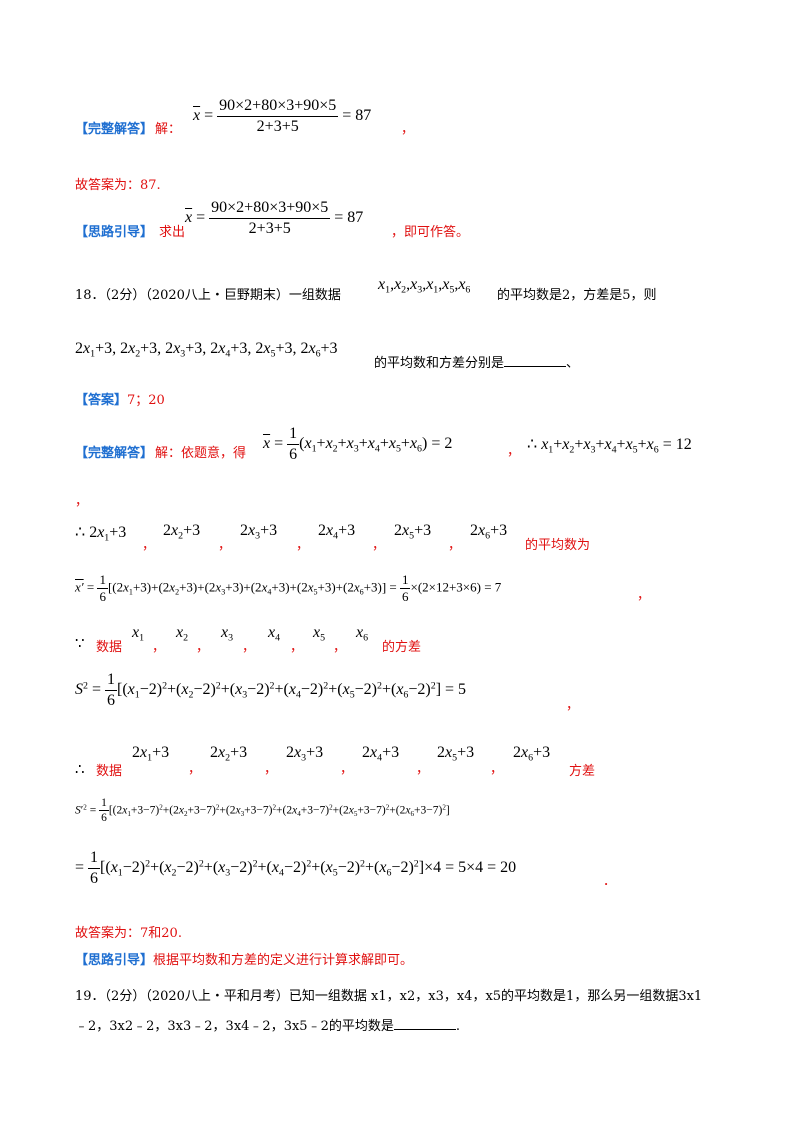  What do you see at coordinates (195, 769) in the screenshot?
I see `comma-m: ，` at bounding box center [195, 769].